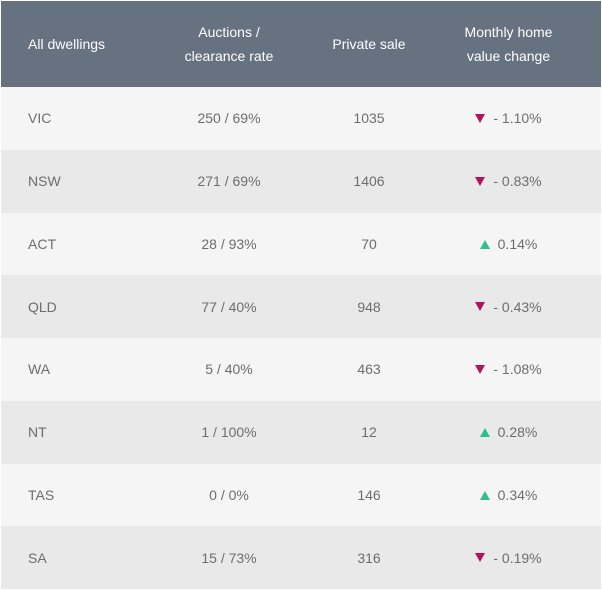  I want to click on auctions-cell: 5 / 40%, so click(229, 369).